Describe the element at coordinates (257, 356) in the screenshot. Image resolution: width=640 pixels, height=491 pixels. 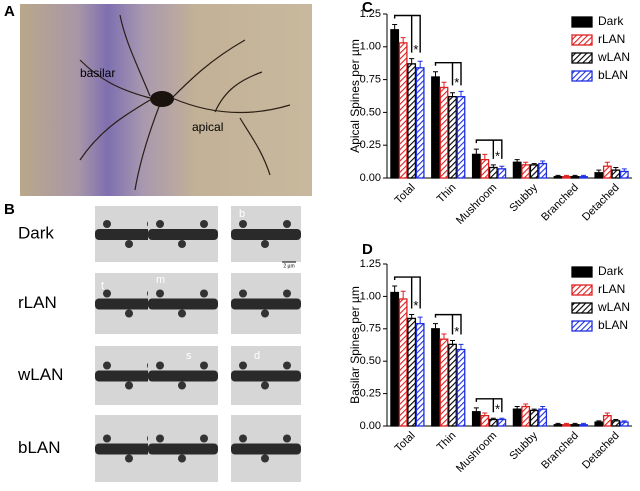
I see `spine-label: d` at that location.